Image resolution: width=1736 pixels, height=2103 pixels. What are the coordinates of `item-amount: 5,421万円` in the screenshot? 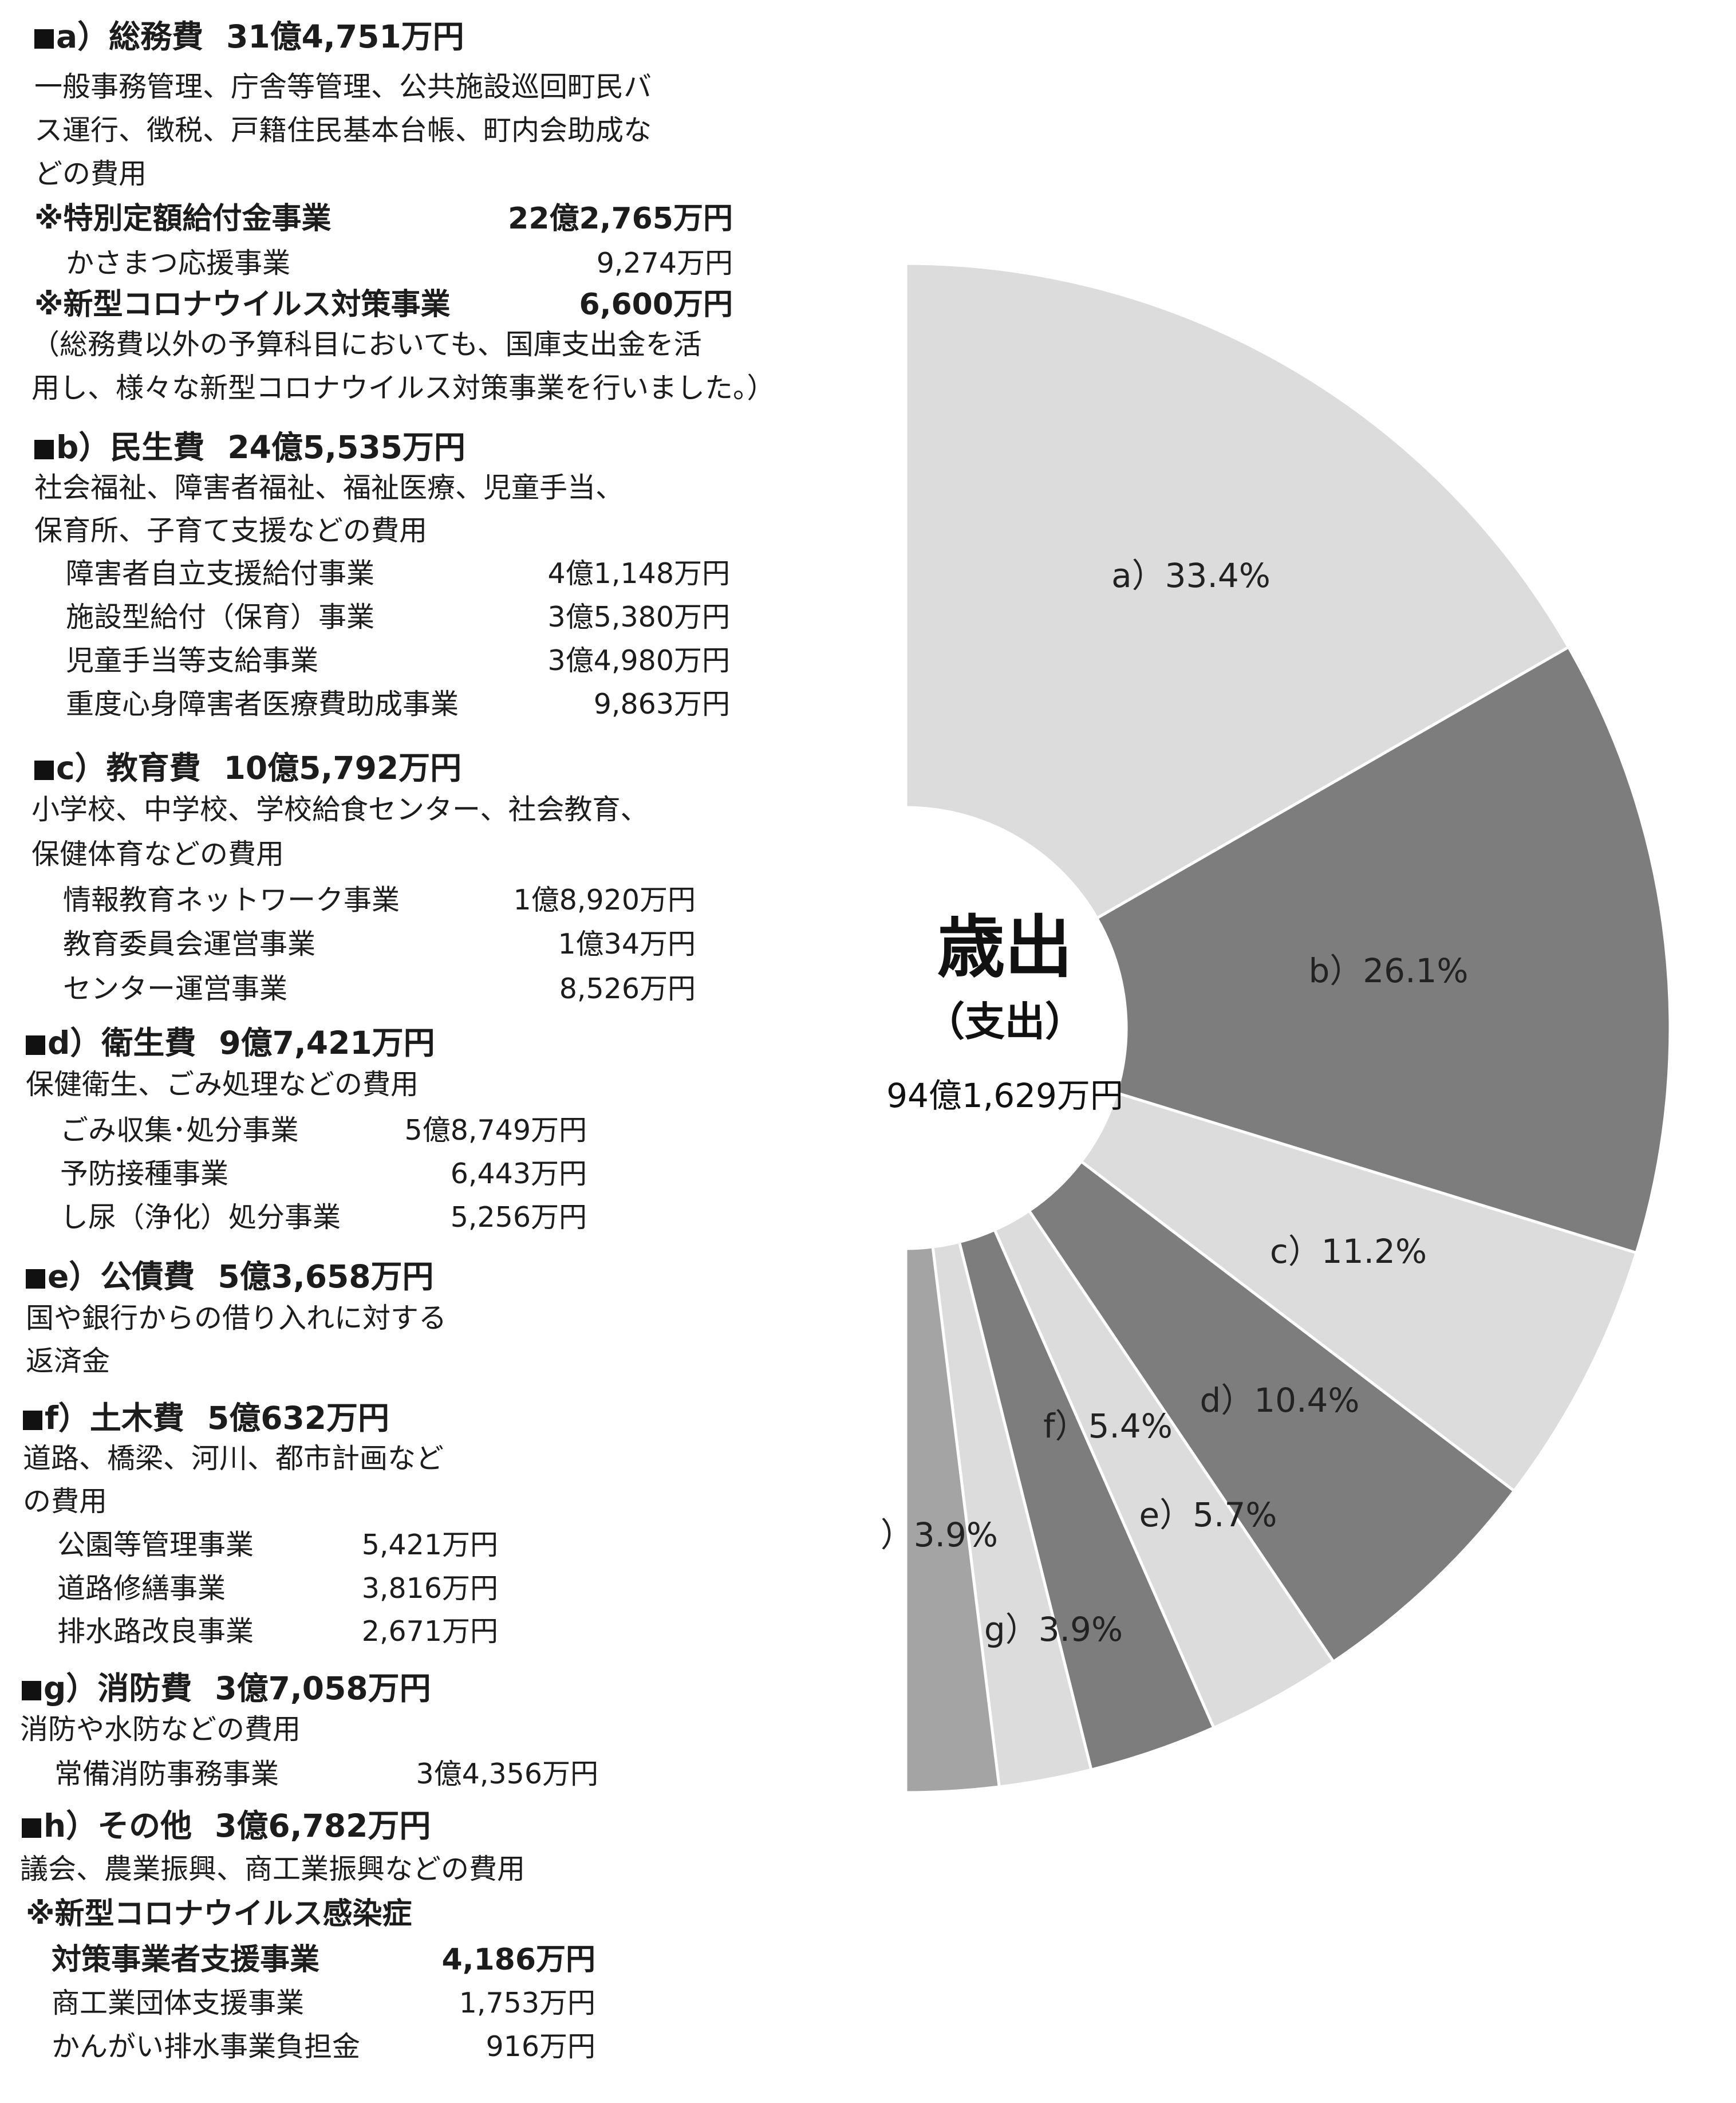 It's located at (429, 1545).